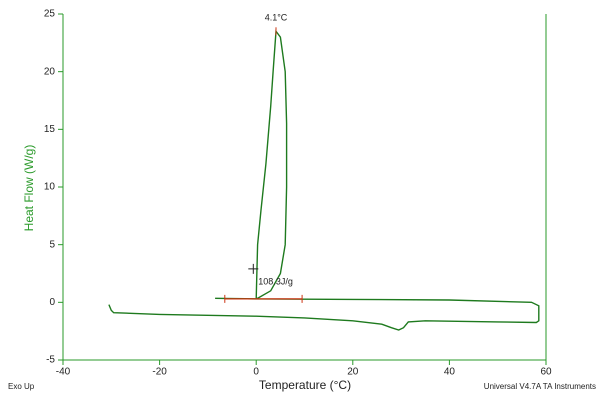  Describe the element at coordinates (52, 244) in the screenshot. I see `y-tick-label: 5` at that location.